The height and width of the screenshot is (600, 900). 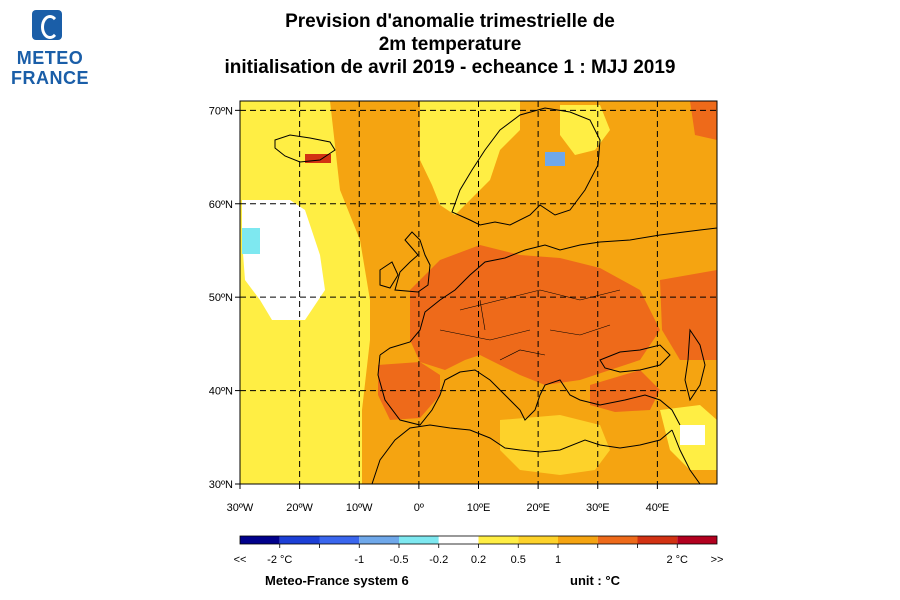 I want to click on colorbar-labels: << -2 °C -1 -0.5 -0.2 0.2 0.5 1 2 °C >>, so click(x=479, y=560).